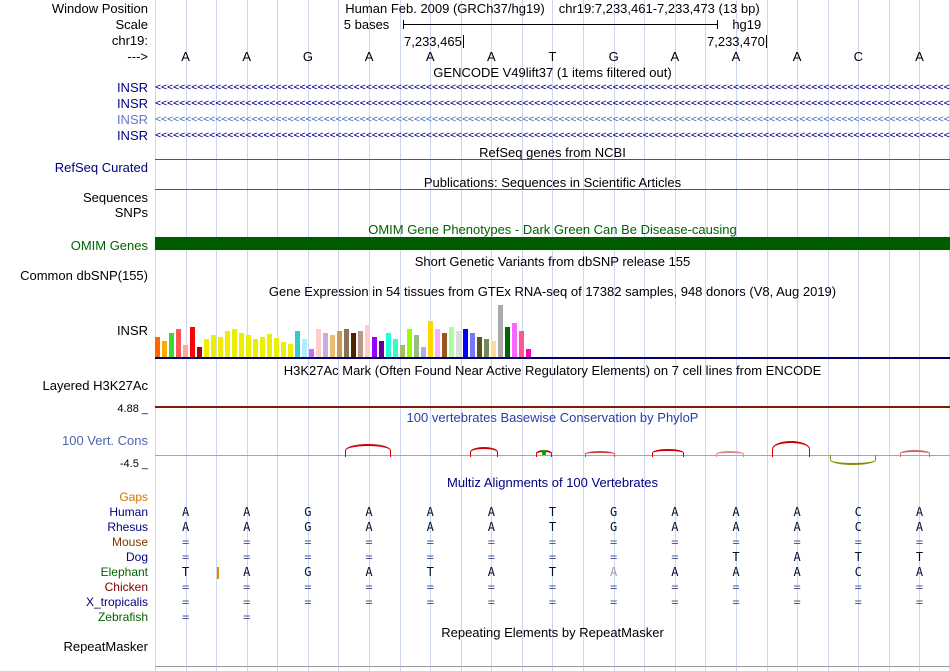 Image resolution: width=950 pixels, height=671 pixels. What do you see at coordinates (115, 197) in the screenshot?
I see `track-label-sequences: Sequences` at bounding box center [115, 197].